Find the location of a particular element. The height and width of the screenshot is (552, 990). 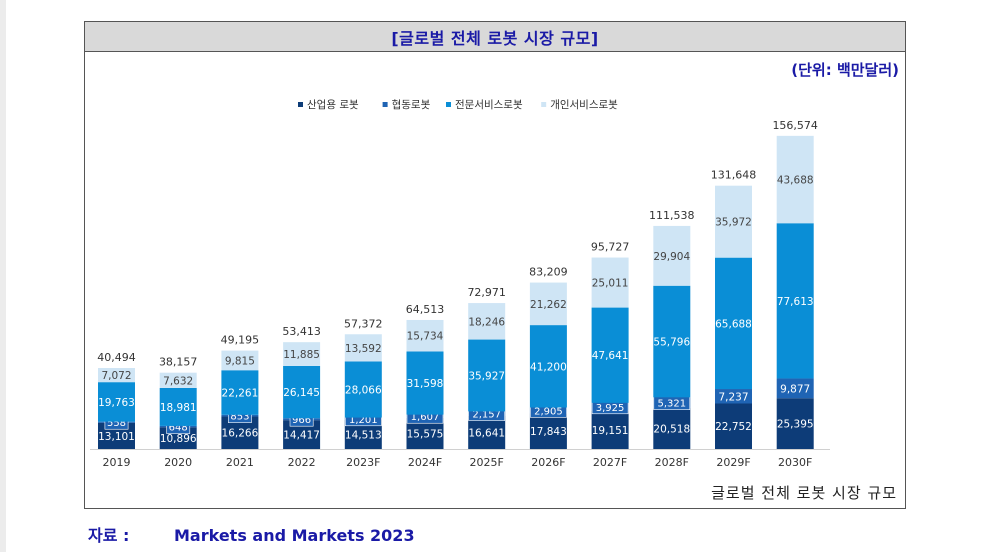

segment-value-label: 16,641 is located at coordinates (486, 433).